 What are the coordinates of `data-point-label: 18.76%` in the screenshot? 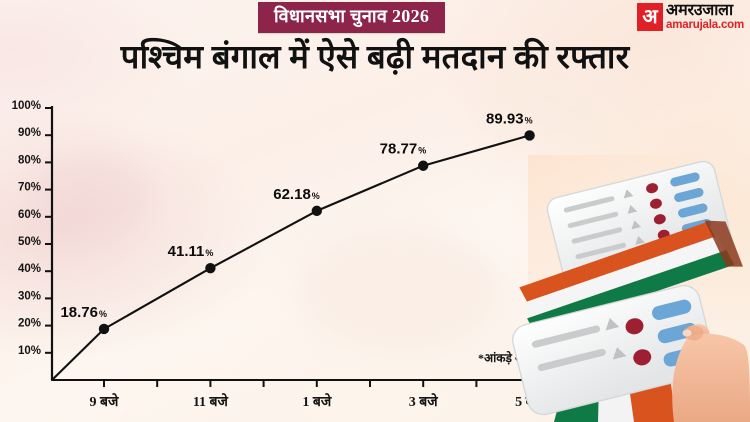 It's located at (83, 312).